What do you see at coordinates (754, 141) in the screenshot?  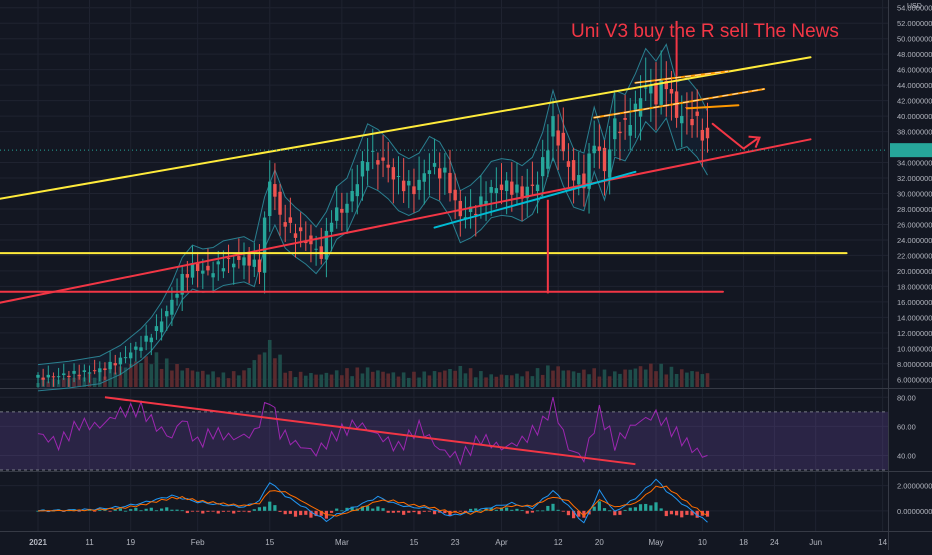 I see `projection-arrow-head` at bounding box center [754, 141].